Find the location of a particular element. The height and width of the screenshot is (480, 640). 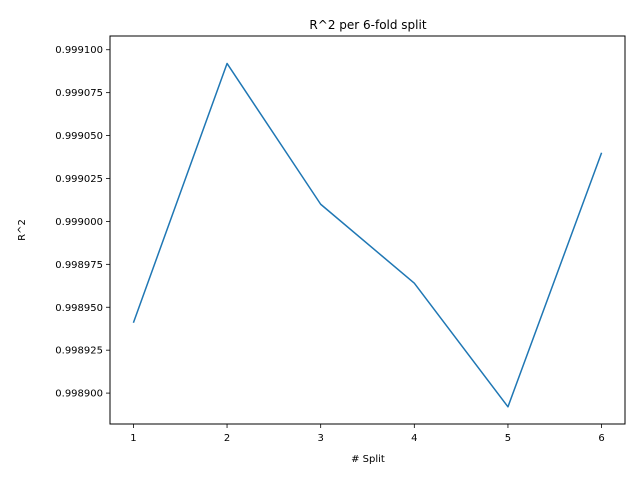

x-tick-label: 5 is located at coordinates (508, 438).